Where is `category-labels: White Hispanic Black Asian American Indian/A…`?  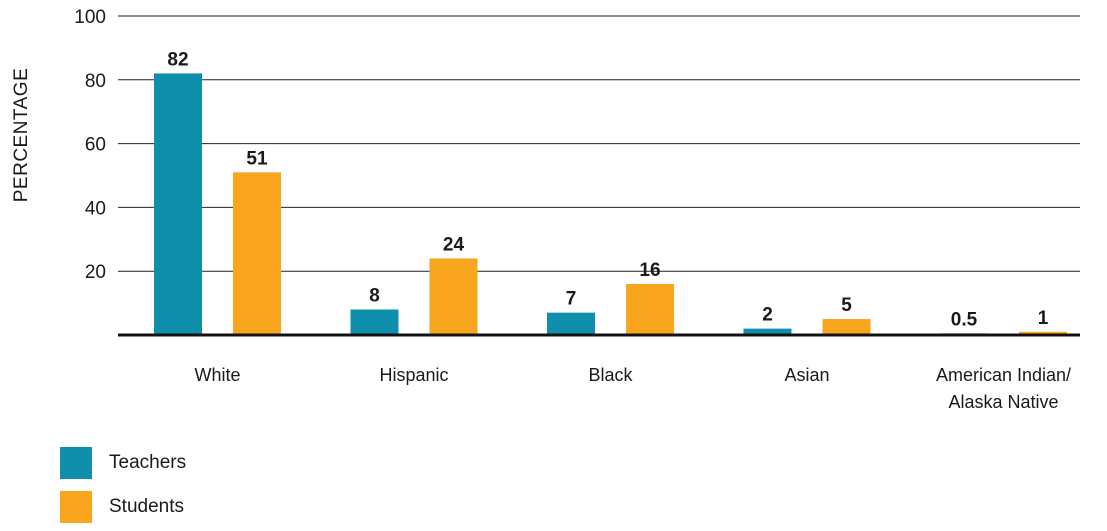 category-labels: White Hispanic Black Asian American Indian/A… is located at coordinates (632, 388).